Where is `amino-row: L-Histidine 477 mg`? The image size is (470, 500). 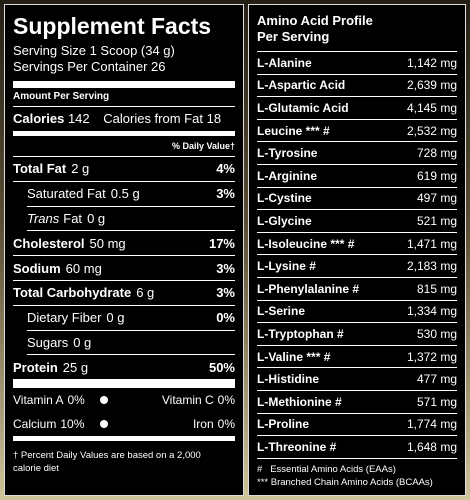
amino-row: L-Histidine 477 mg is located at coordinates (357, 379).